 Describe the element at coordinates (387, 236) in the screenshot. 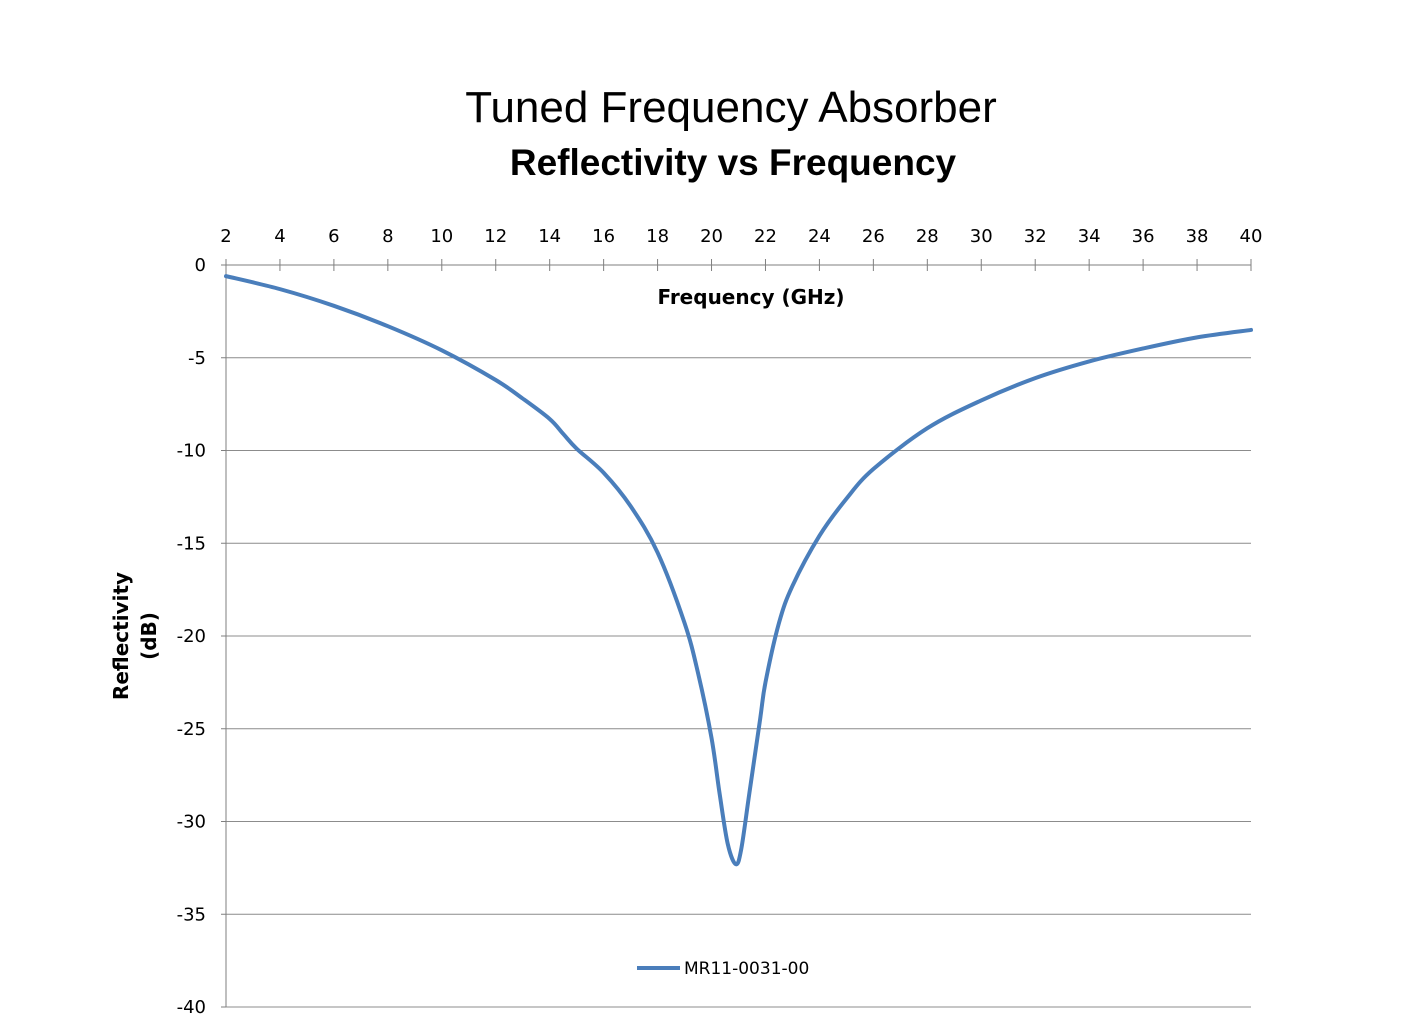

I see `x-tick-label: 8` at that location.